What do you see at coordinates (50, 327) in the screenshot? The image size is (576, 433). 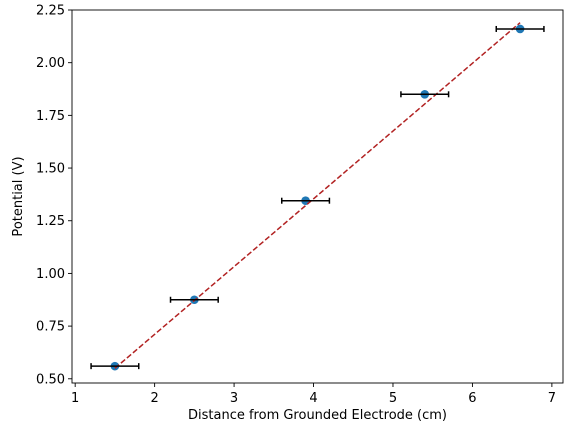 I see `y-tick-label: 0.75` at bounding box center [50, 327].